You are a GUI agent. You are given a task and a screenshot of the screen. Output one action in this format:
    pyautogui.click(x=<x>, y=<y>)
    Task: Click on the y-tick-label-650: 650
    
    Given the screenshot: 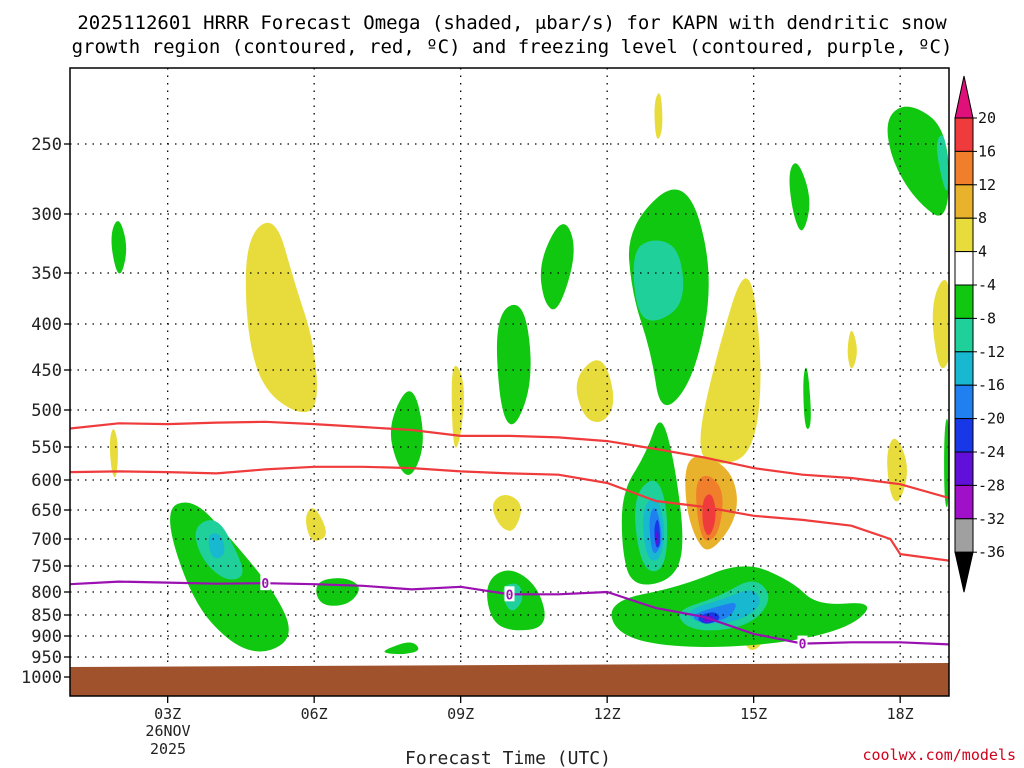 What is the action you would take?
    pyautogui.click(x=46, y=511)
    